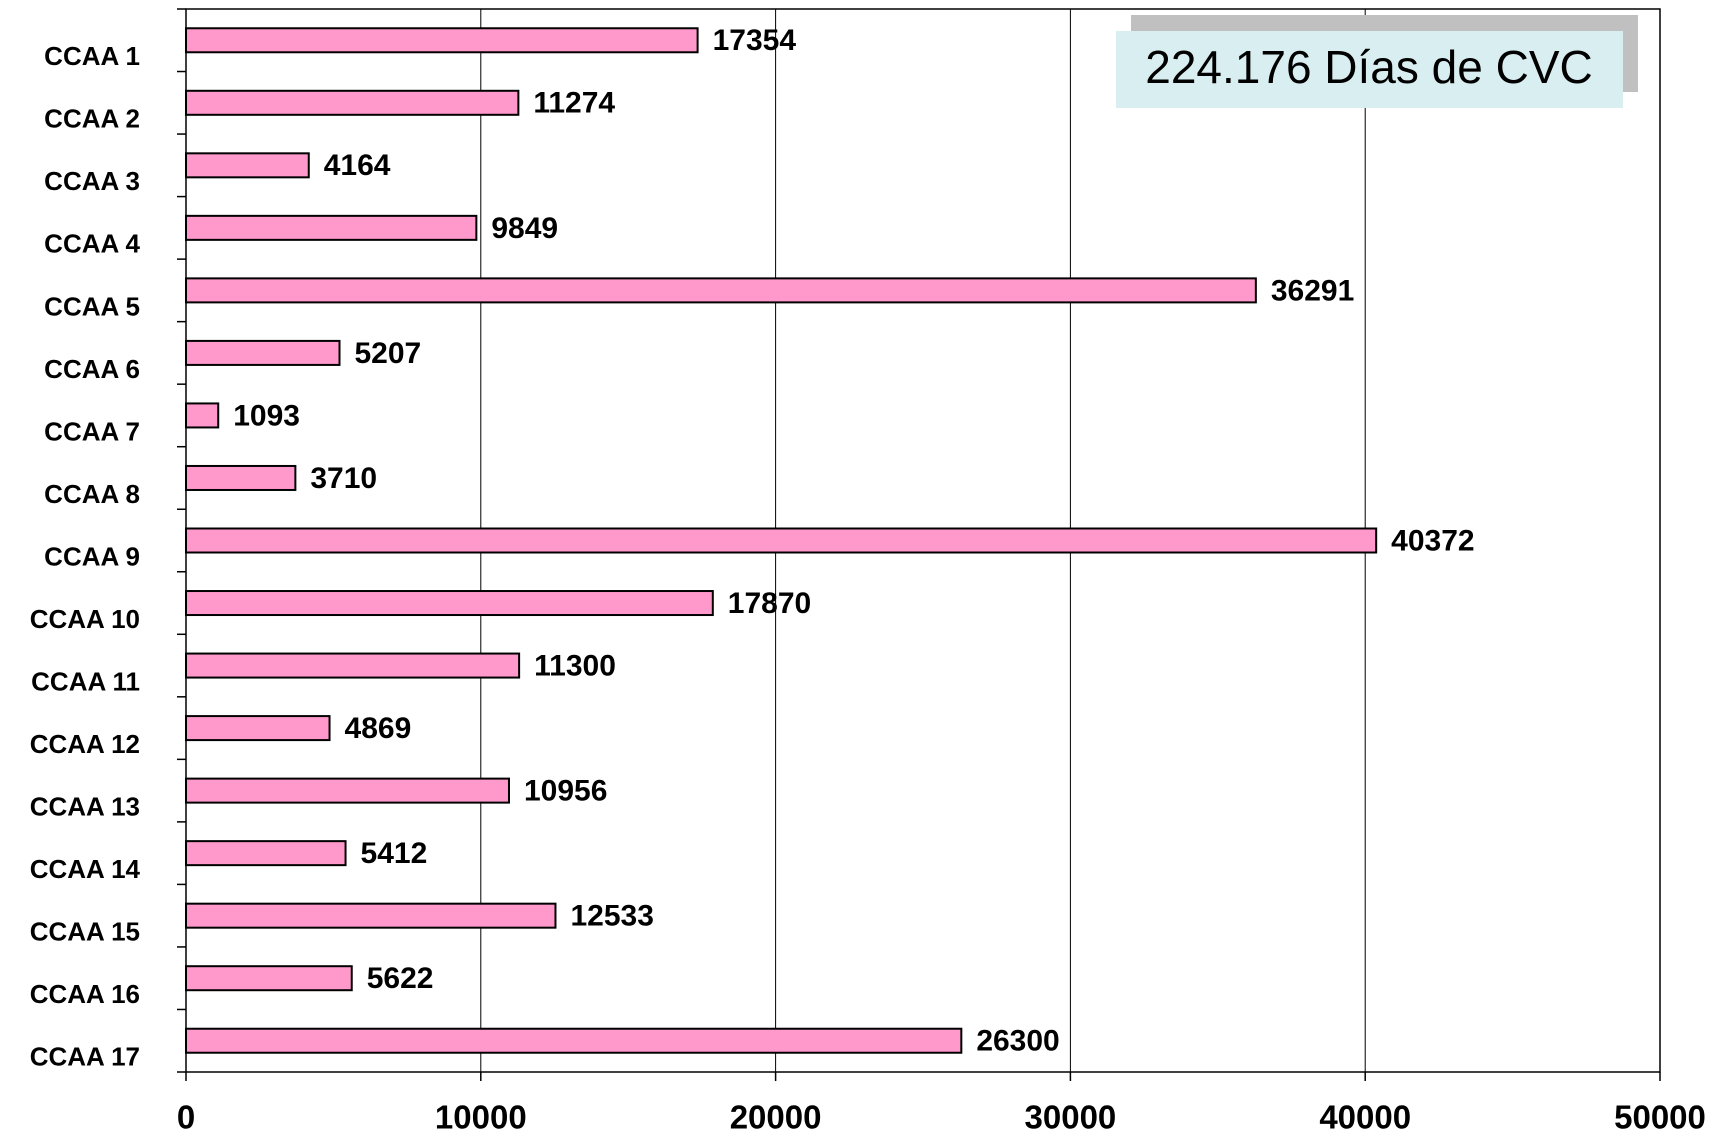 Image resolution: width=1727 pixels, height=1147 pixels. Describe the element at coordinates (769, 603) in the screenshot. I see `value-label: 17870` at that location.